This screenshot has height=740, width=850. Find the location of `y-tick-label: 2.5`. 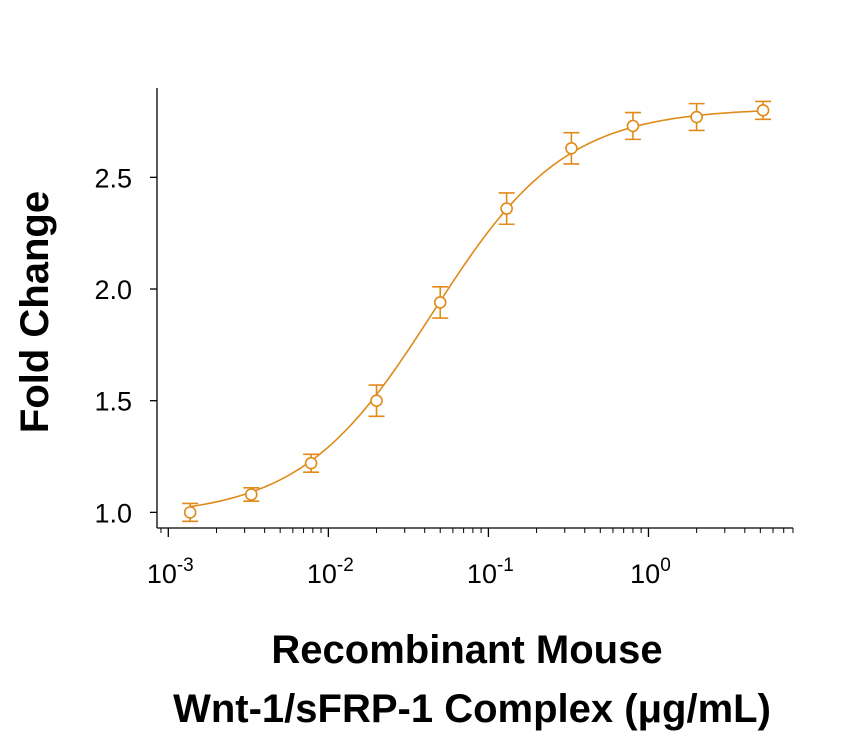

y-tick-label: 2.5 is located at coordinates (113, 178).